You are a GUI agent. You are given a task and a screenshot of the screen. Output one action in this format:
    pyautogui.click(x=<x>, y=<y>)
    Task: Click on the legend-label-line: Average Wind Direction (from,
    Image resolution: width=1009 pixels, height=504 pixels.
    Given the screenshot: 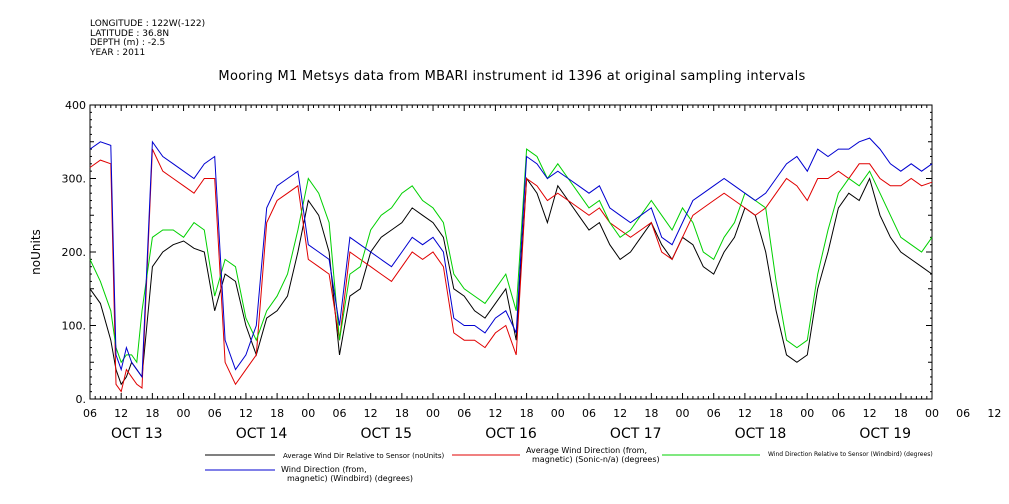 What is the action you would take?
    pyautogui.click(x=586, y=450)
    